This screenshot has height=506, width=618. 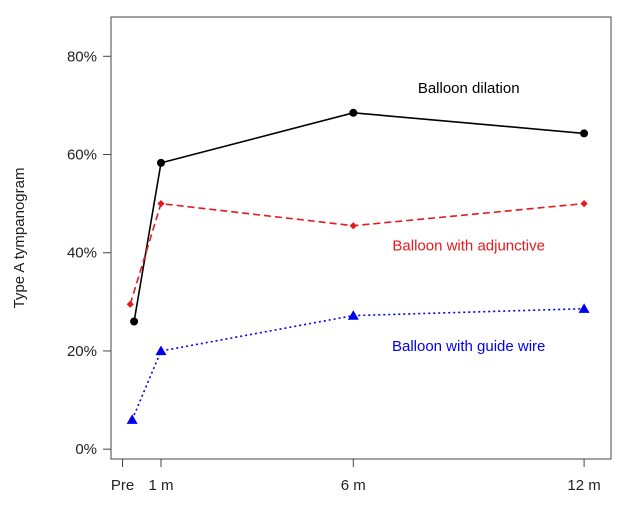 What do you see at coordinates (19, 238) in the screenshot?
I see `y-axis-label: Type A tympanogram` at bounding box center [19, 238].